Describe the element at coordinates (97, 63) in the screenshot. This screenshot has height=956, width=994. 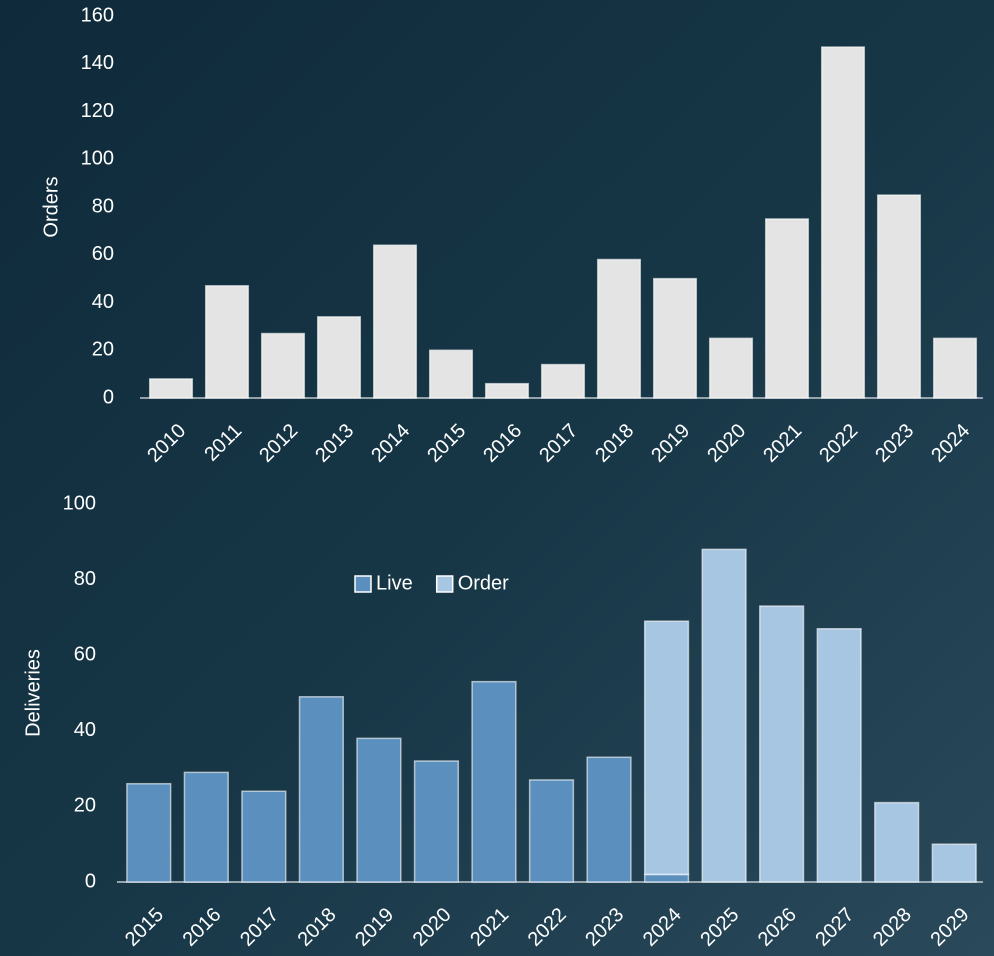
I see `y-tick-label: 140` at that location.